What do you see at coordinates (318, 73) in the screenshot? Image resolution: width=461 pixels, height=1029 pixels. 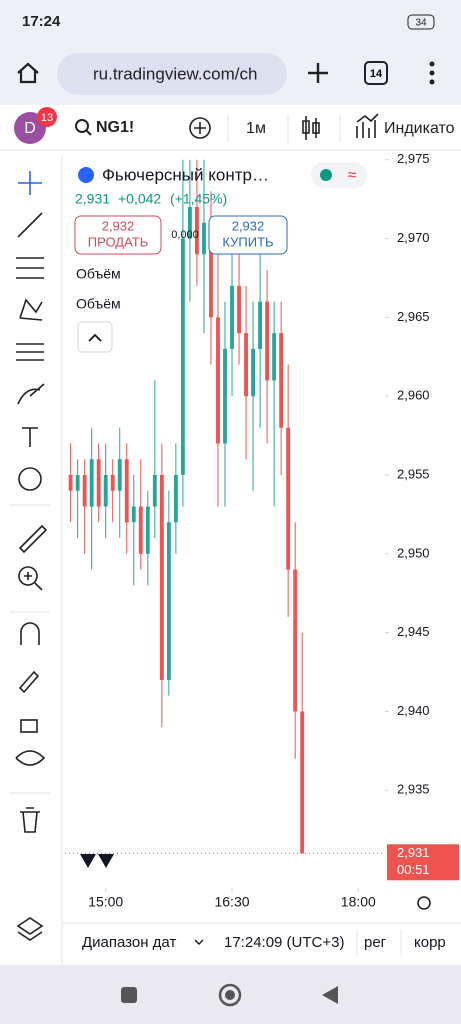 I see `new-tab` at bounding box center [318, 73].